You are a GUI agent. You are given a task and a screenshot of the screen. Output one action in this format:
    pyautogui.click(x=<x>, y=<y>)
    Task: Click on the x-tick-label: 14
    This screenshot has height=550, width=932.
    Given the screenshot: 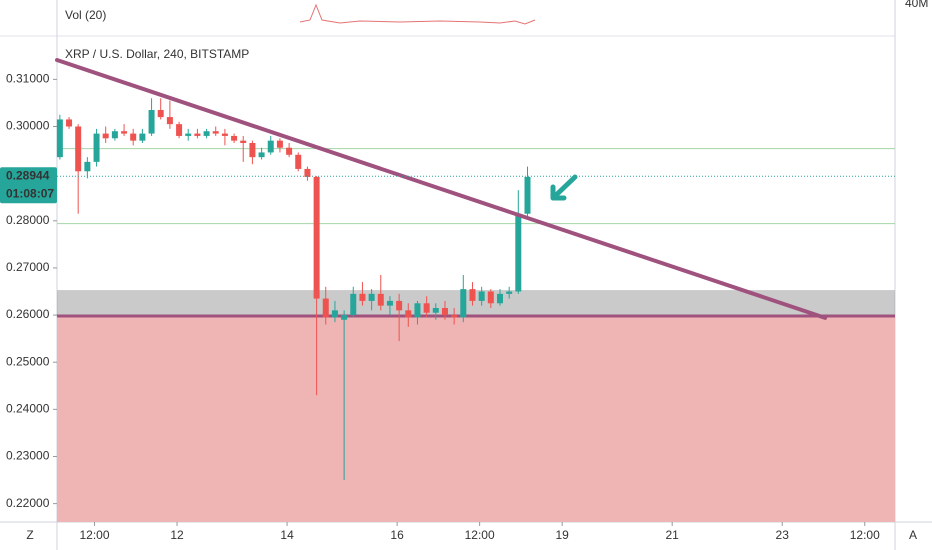 What is the action you would take?
    pyautogui.click(x=287, y=535)
    